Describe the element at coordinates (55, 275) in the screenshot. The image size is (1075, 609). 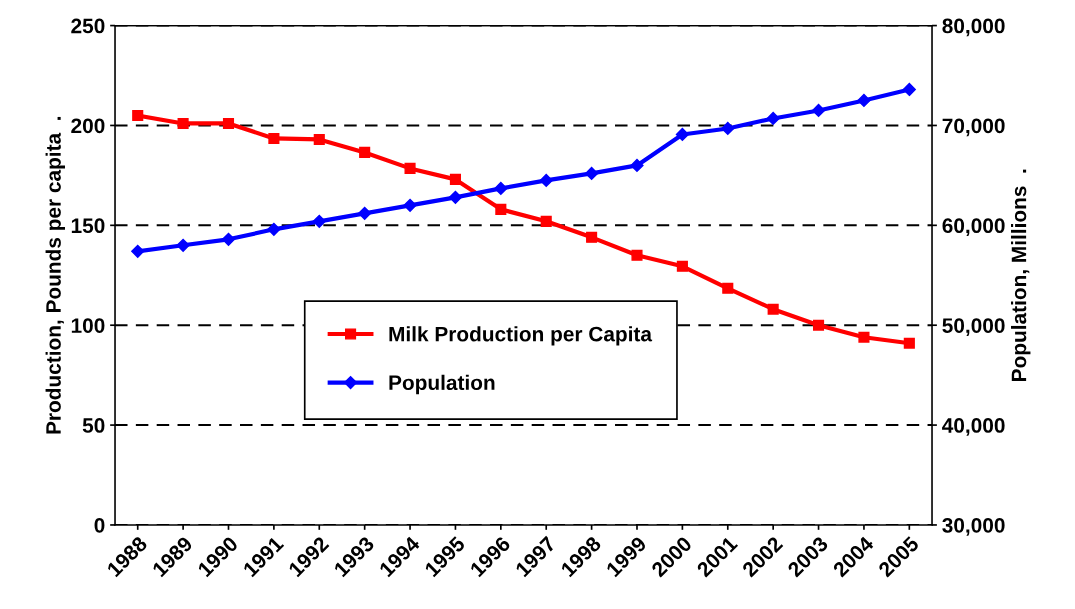
I see `y-axis-title: Production, Pounds per capita .` at that location.